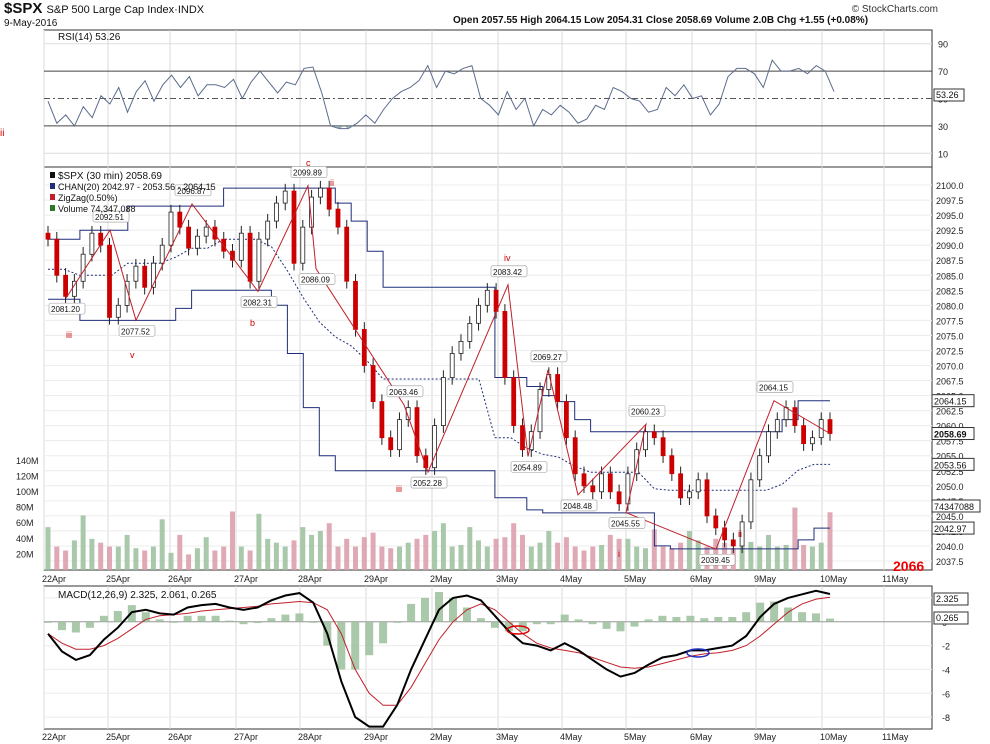 The height and width of the screenshot is (744, 990). Describe the element at coordinates (951, 599) in the screenshot. I see `macd-current-box` at that location.